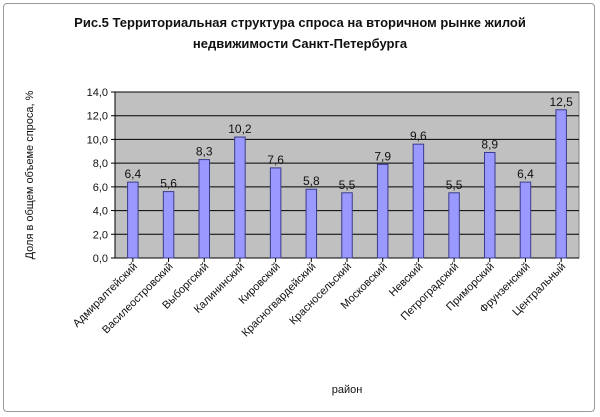  What do you see at coordinates (347, 390) in the screenshot?
I see `x-axis-label: район` at bounding box center [347, 390].